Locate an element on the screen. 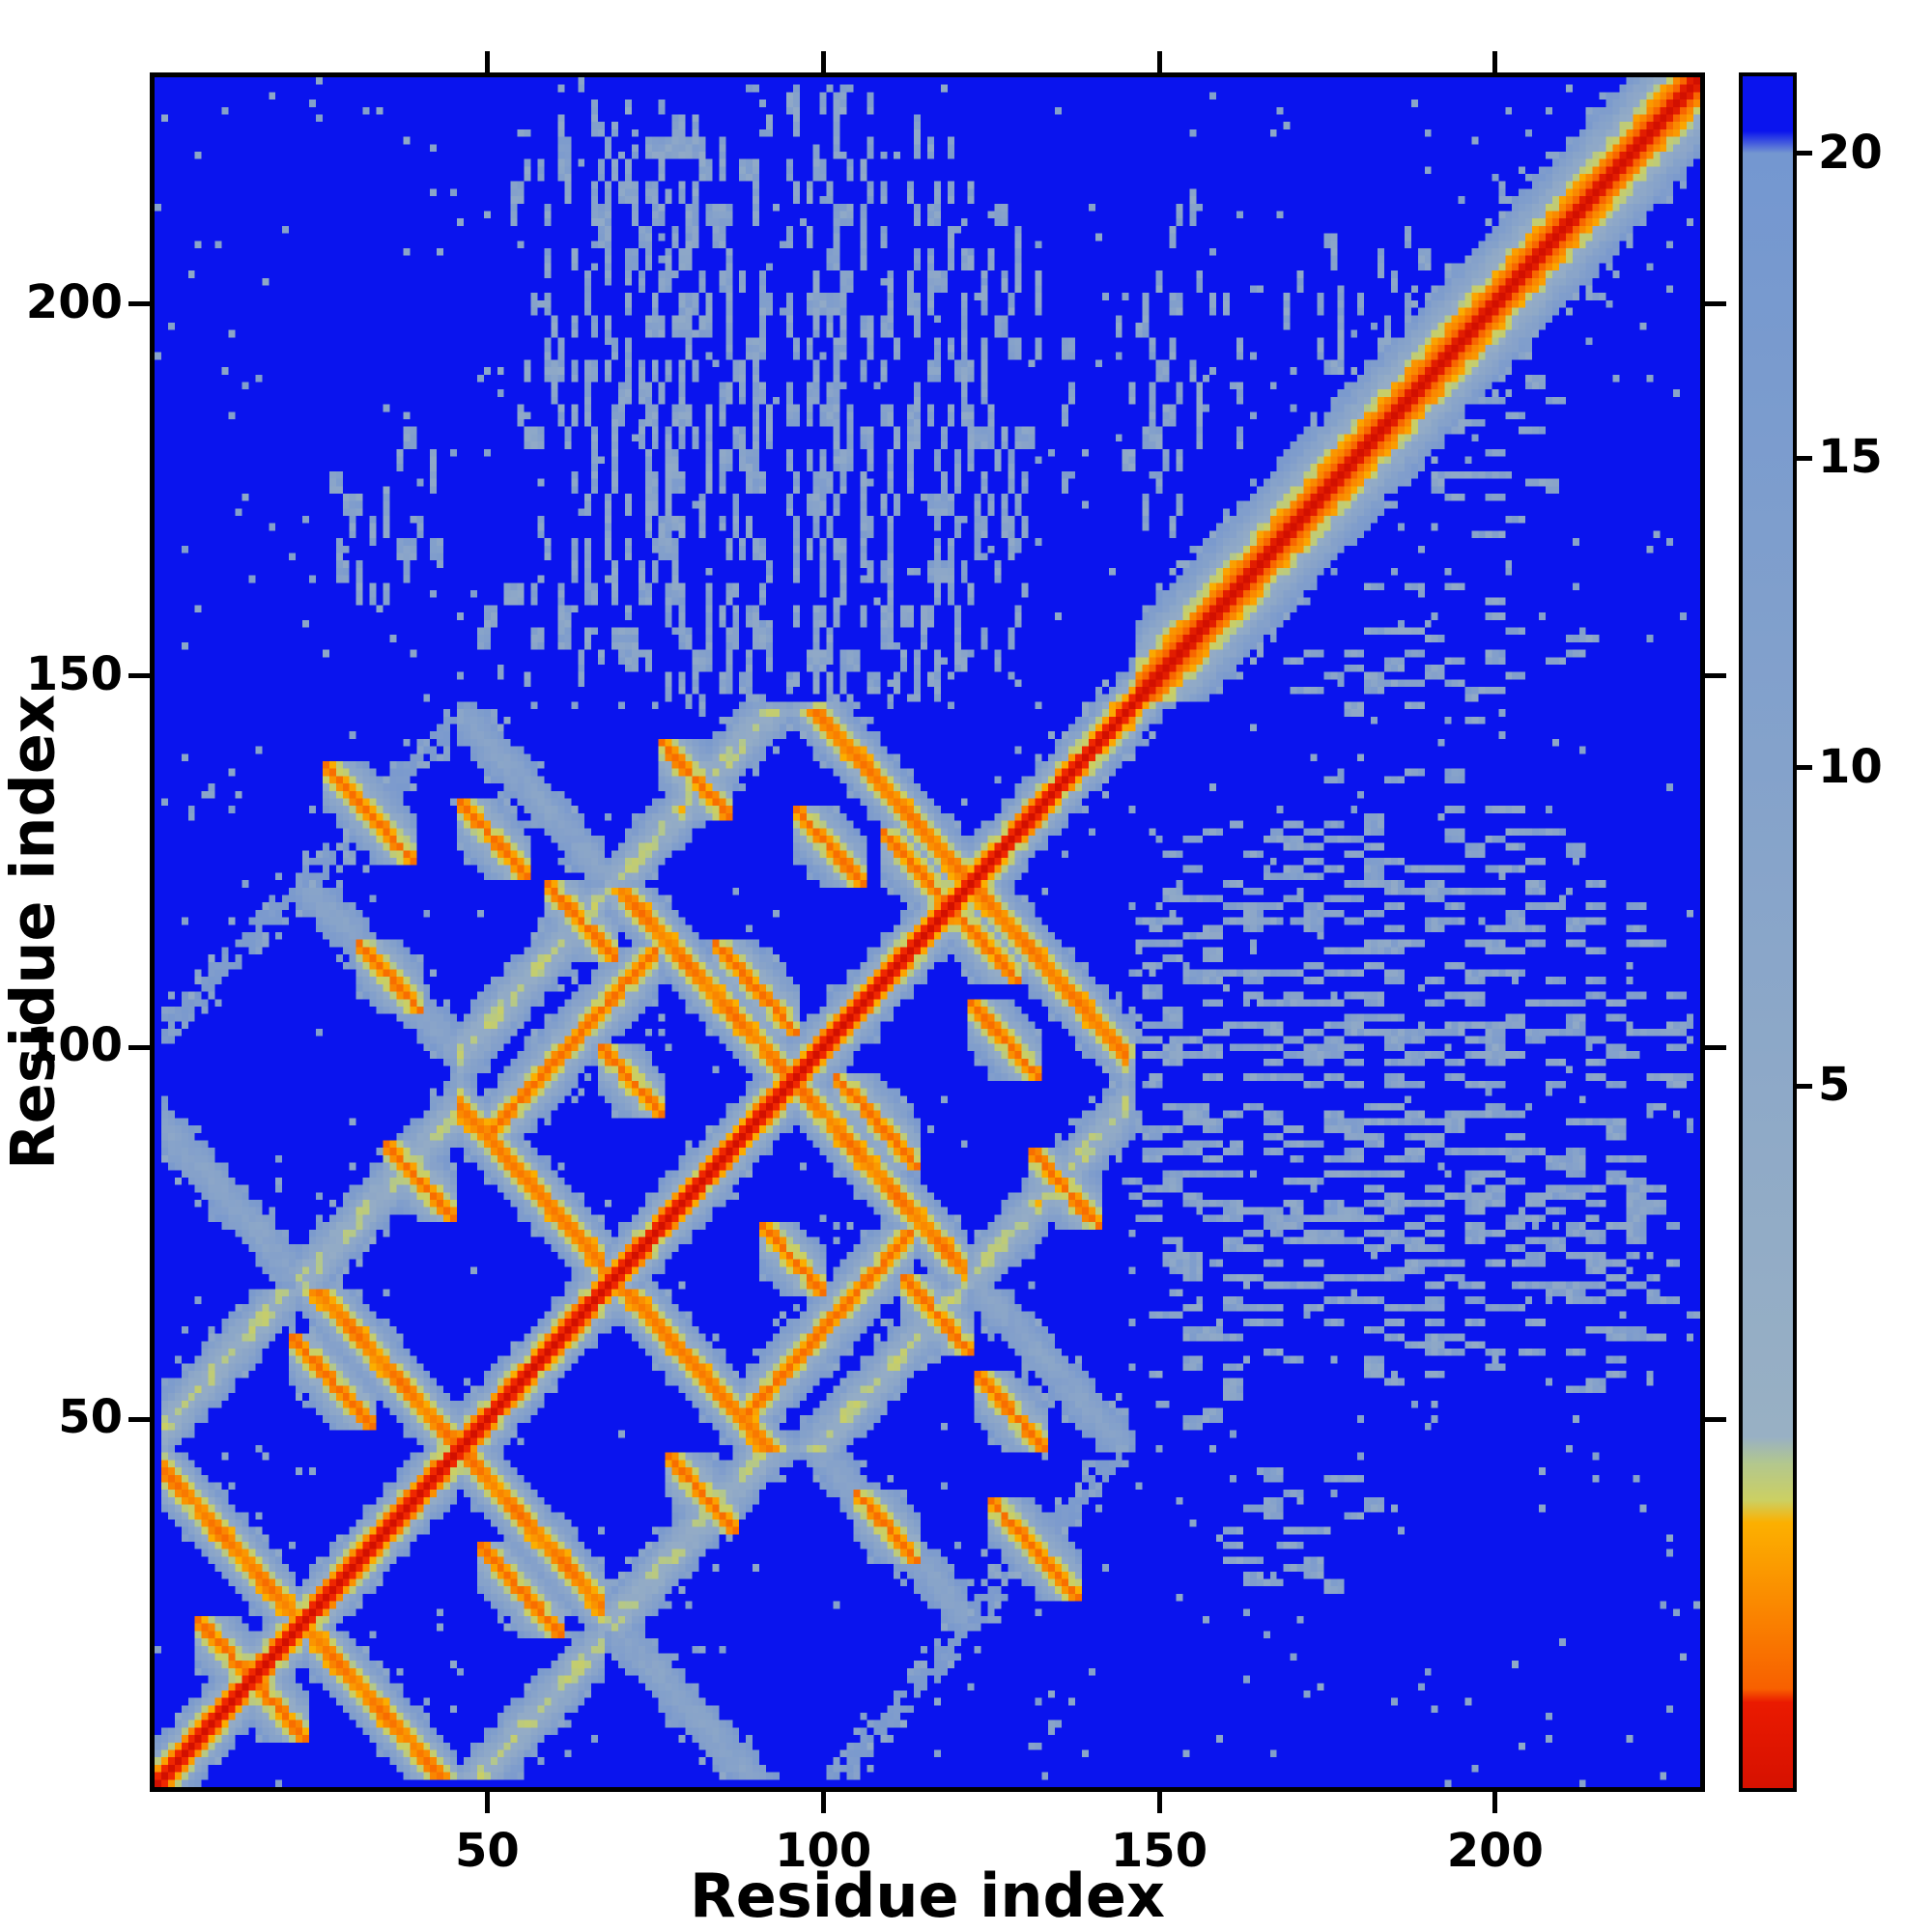 This screenshot has width=1932, height=1932. x-tick-label: 100 is located at coordinates (823, 1851).